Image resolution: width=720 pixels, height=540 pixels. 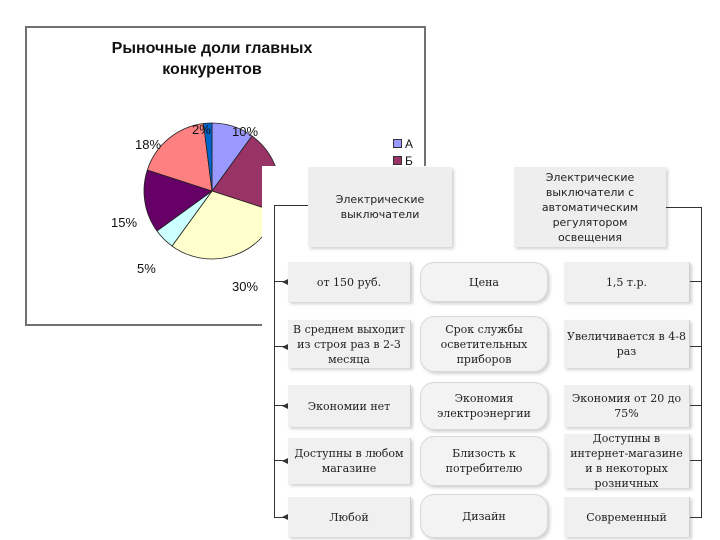 I want to click on row2-right-stub, so click(x=695, y=346).